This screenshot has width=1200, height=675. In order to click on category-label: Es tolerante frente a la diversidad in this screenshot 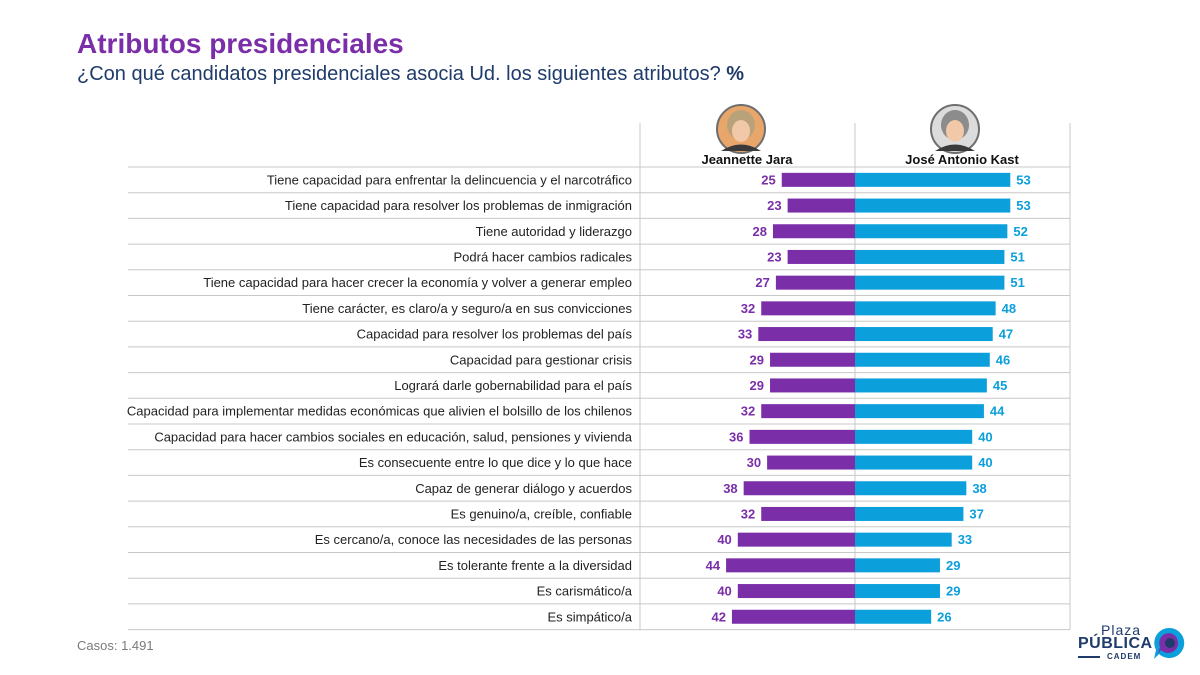, I will do `click(535, 565)`.